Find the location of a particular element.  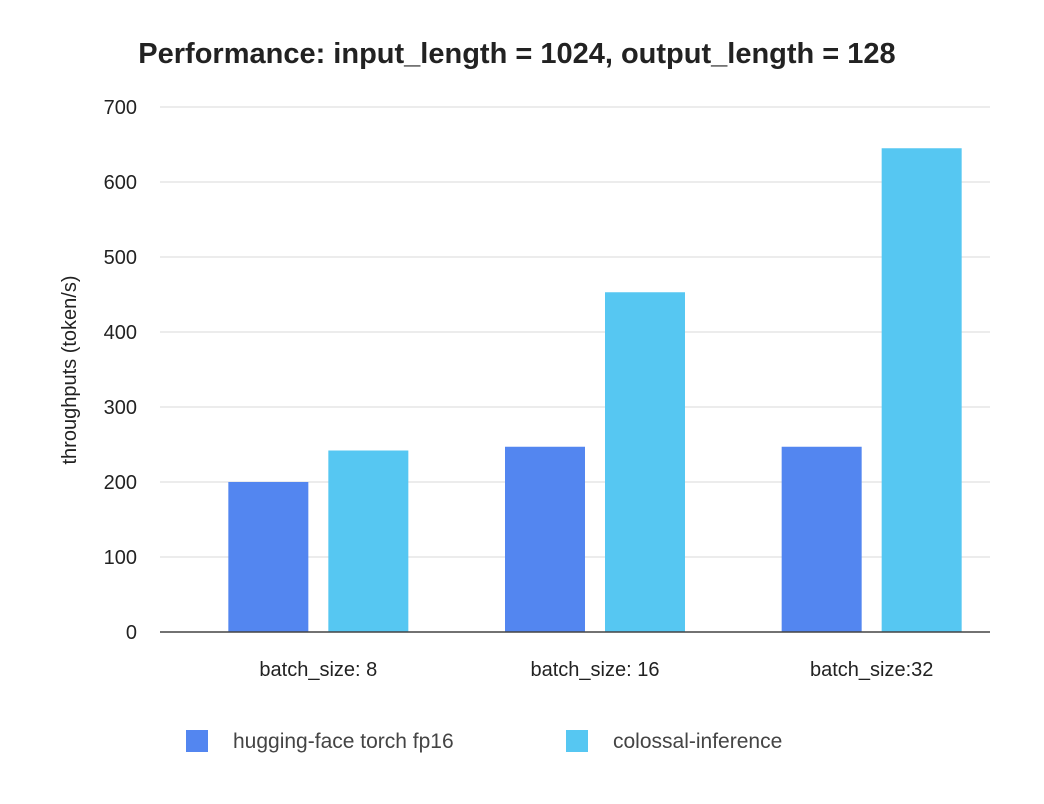

legend-label: hugging-face torch fp16 is located at coordinates (343, 741).